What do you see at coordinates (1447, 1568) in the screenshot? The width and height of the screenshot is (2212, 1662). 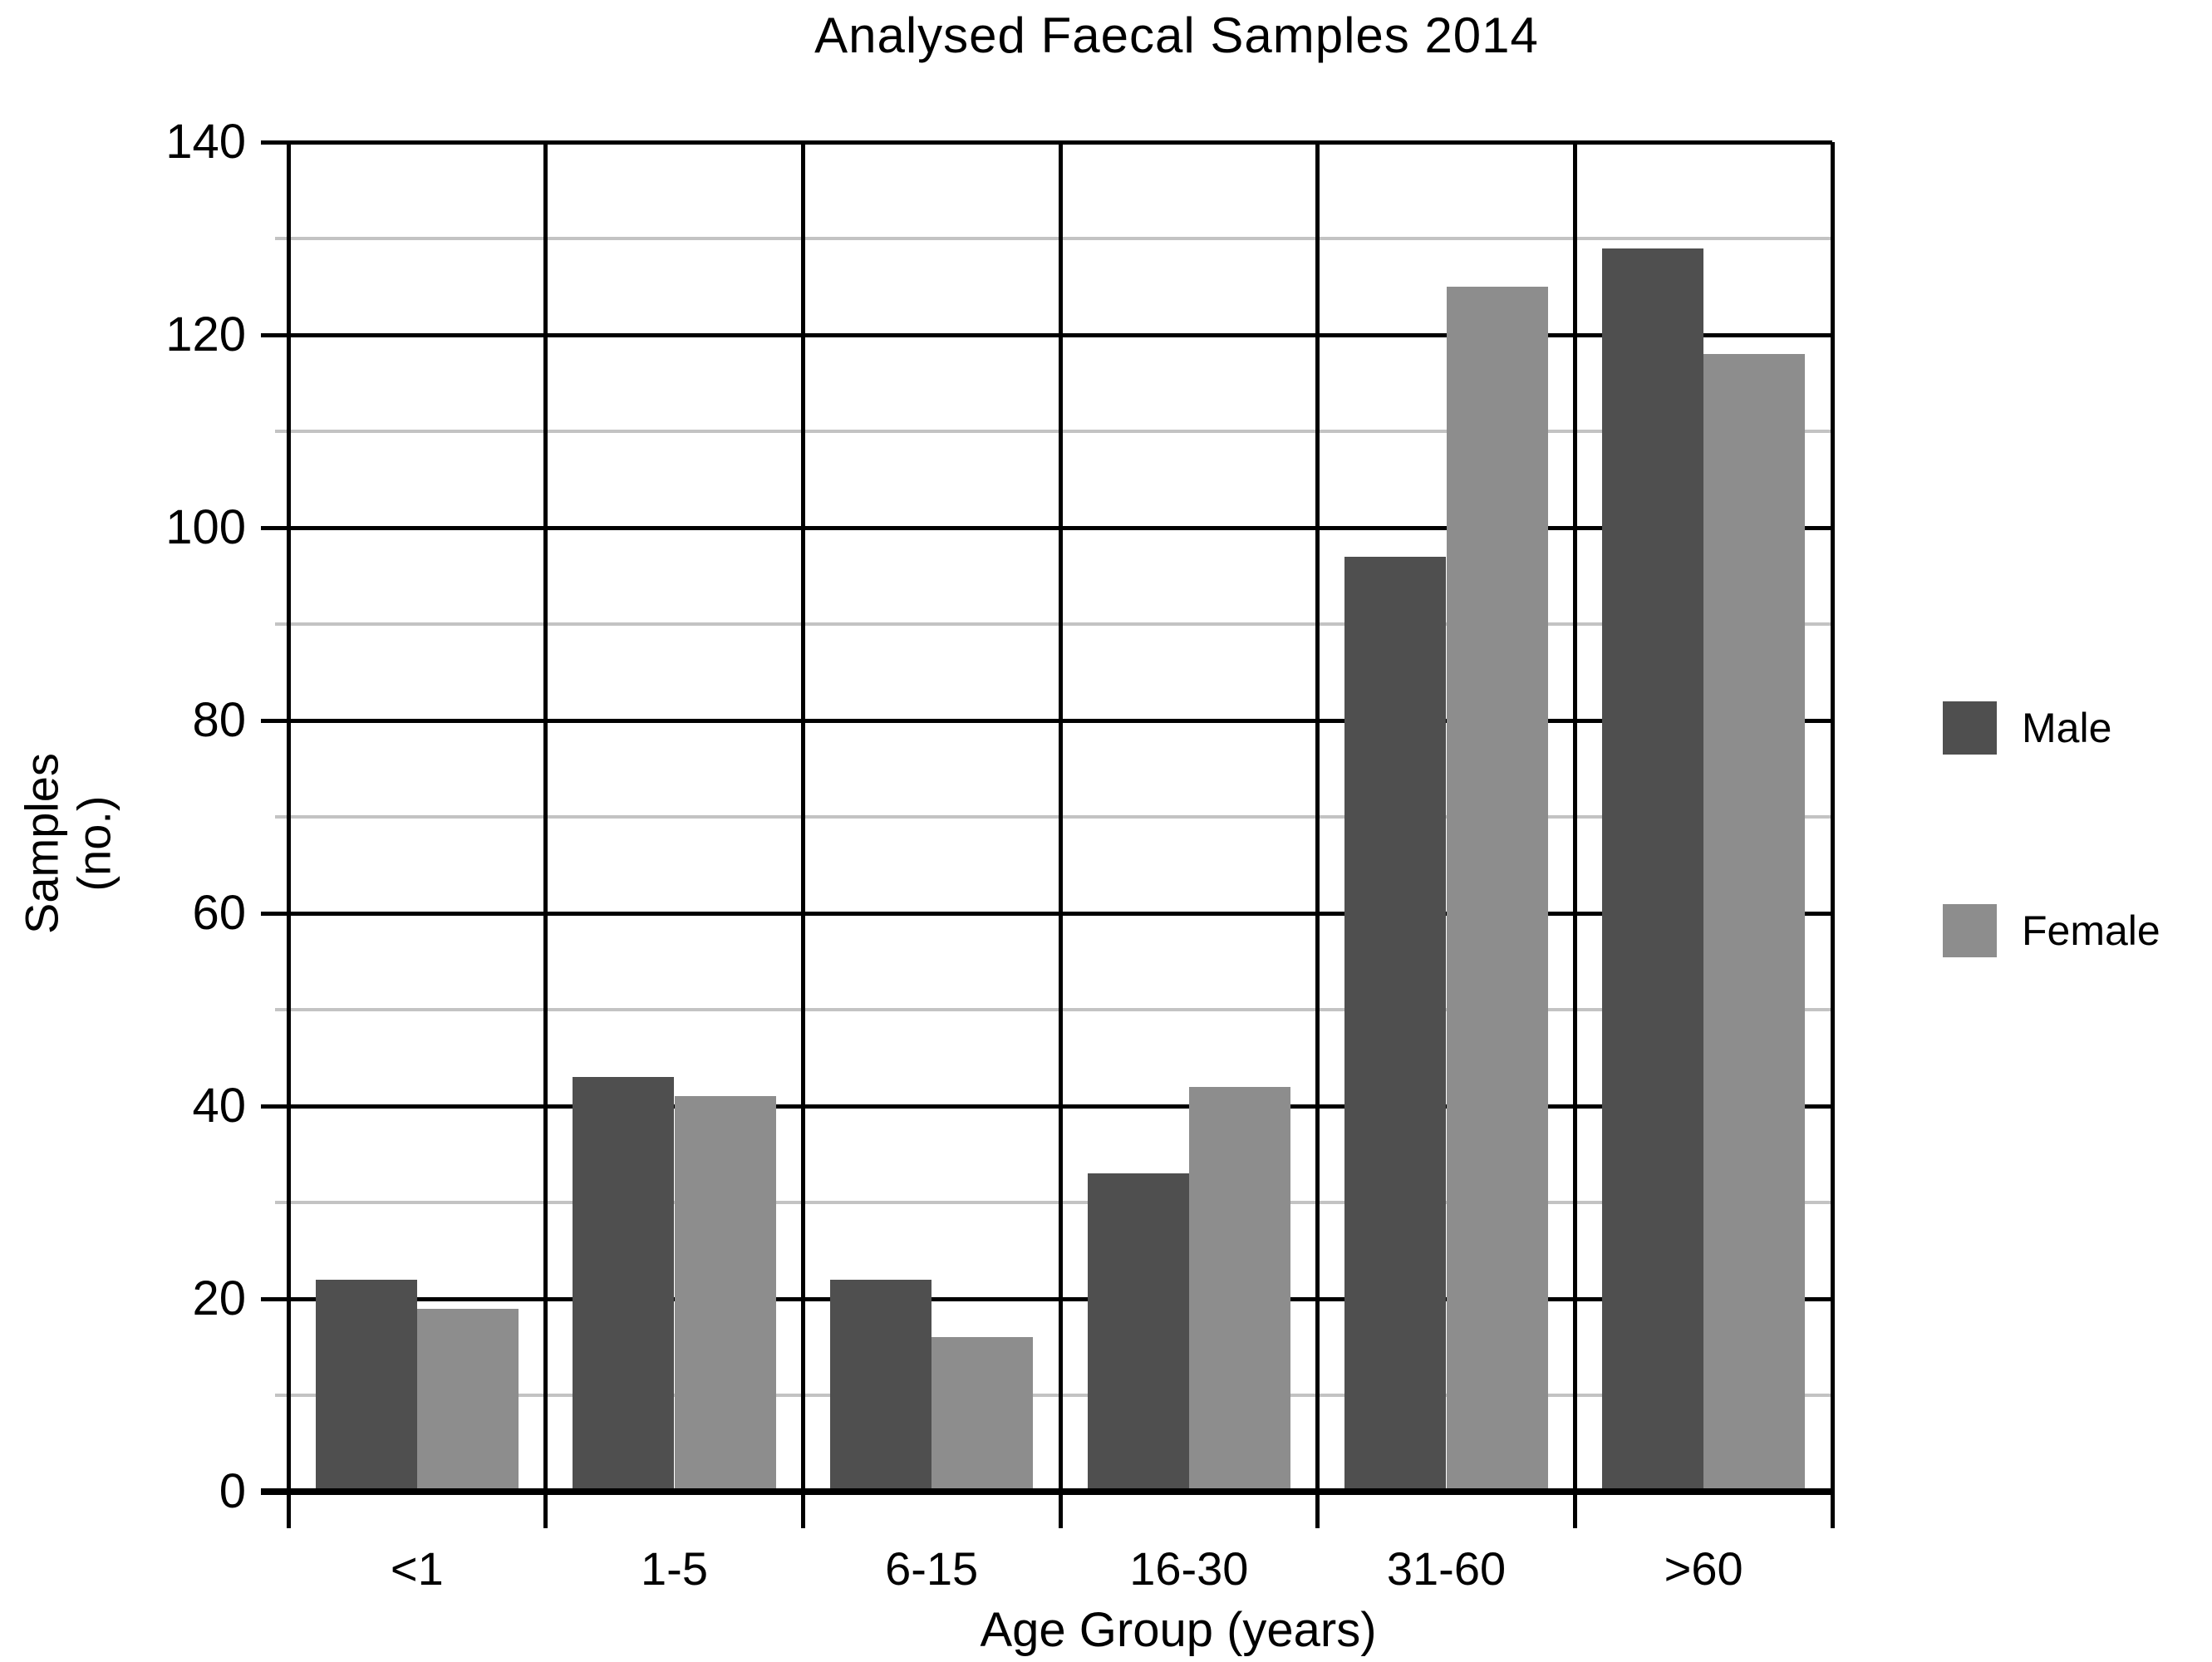 I see `x-tick-label-4: 31-60` at bounding box center [1447, 1568].